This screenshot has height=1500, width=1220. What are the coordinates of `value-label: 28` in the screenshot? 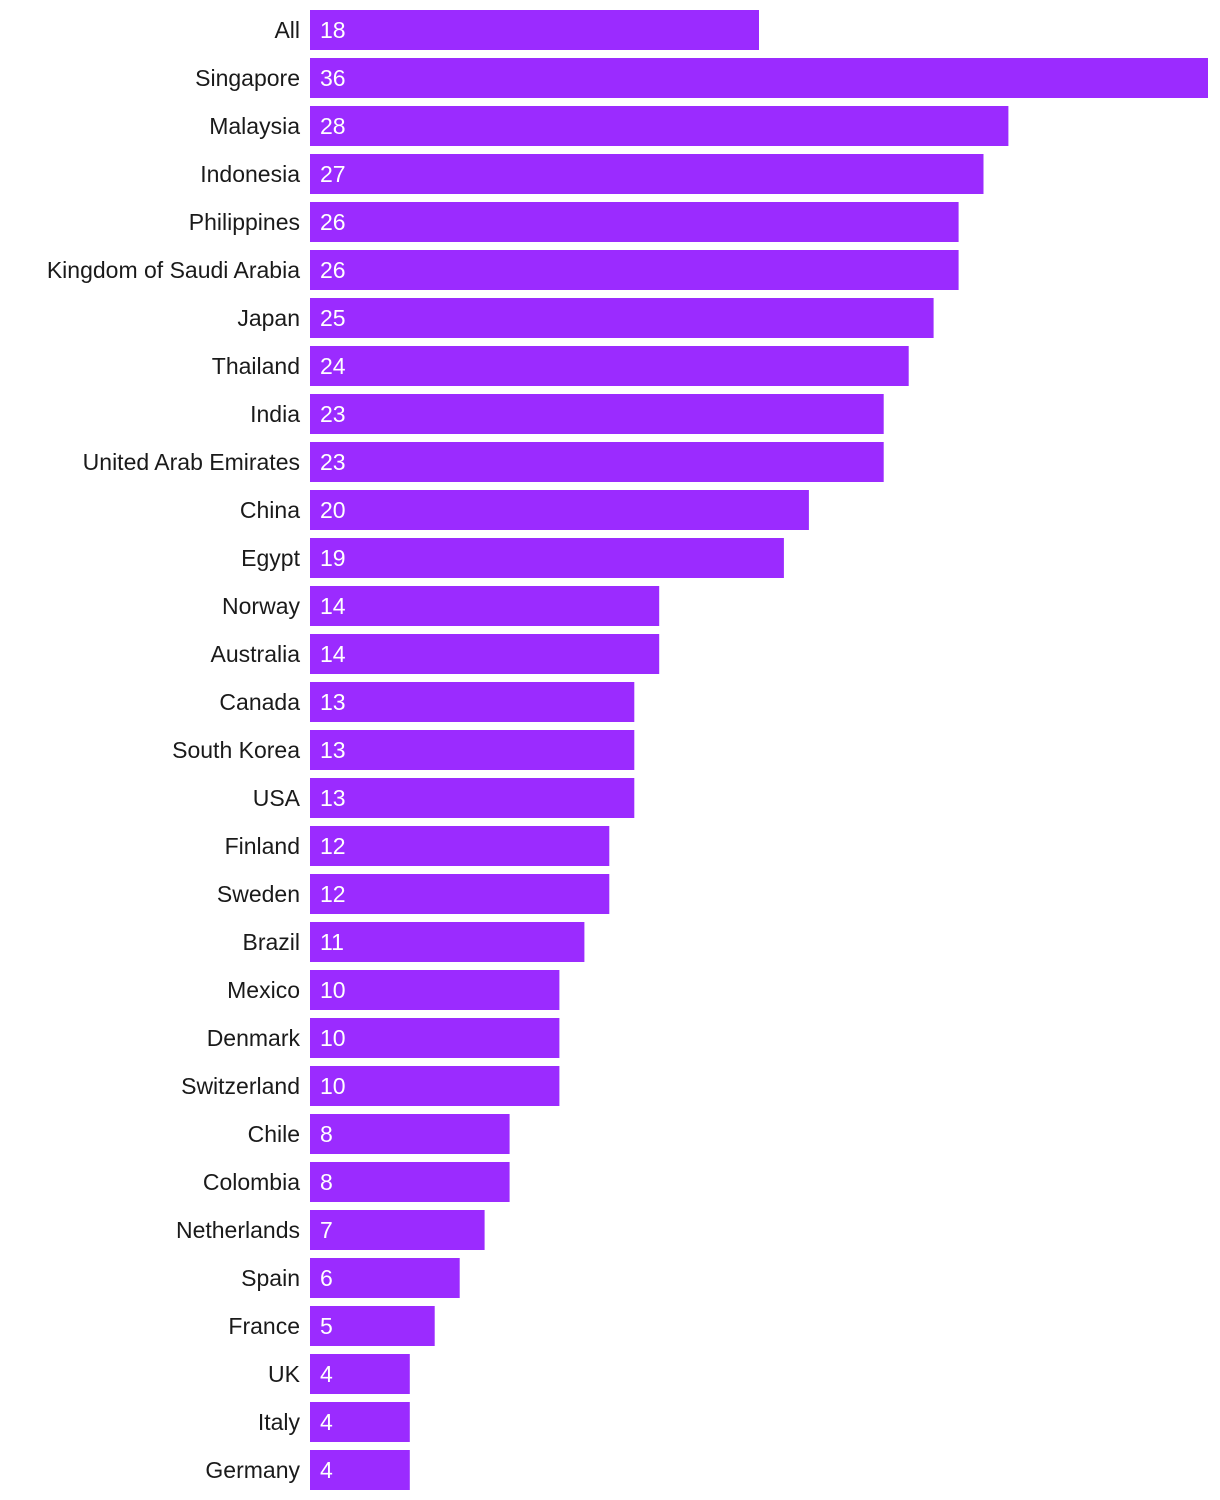 It's located at (333, 126).